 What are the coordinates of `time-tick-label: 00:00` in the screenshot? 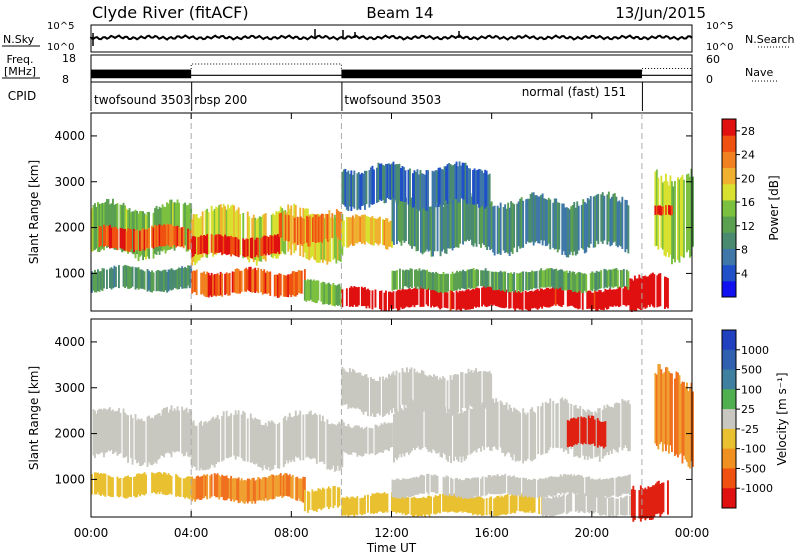 It's located at (692, 533).